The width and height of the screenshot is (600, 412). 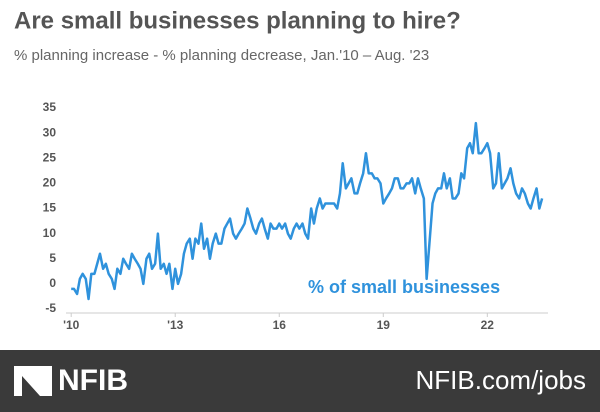 What do you see at coordinates (50, 107) in the screenshot?
I see `y-tick-label: 35` at bounding box center [50, 107].